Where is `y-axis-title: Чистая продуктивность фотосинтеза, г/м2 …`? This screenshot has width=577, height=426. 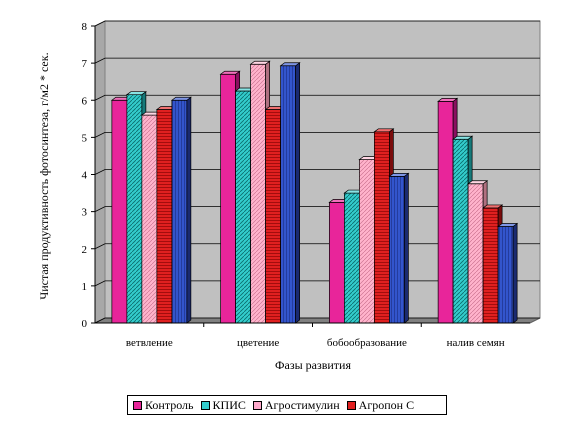
y-axis-title: Чистая продуктивность фотосинтеза, г/м2 … is located at coordinates (44, 175).